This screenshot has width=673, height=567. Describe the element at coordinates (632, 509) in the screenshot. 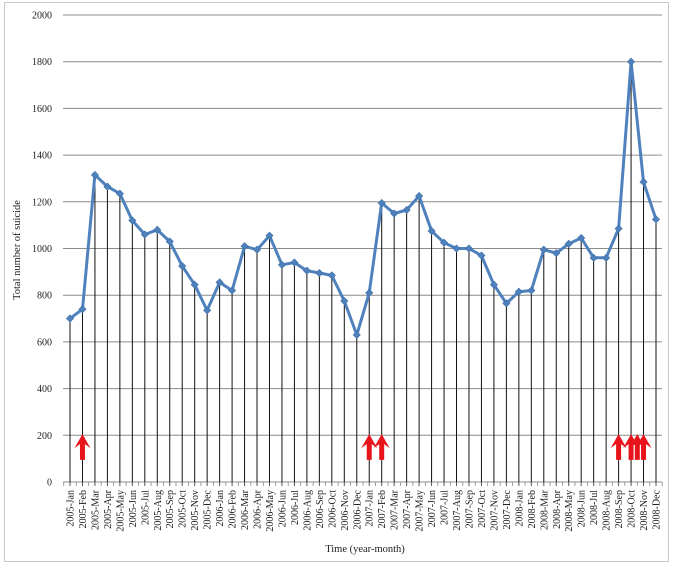

I see `x-tick-label: 2008-Oct` at that location.